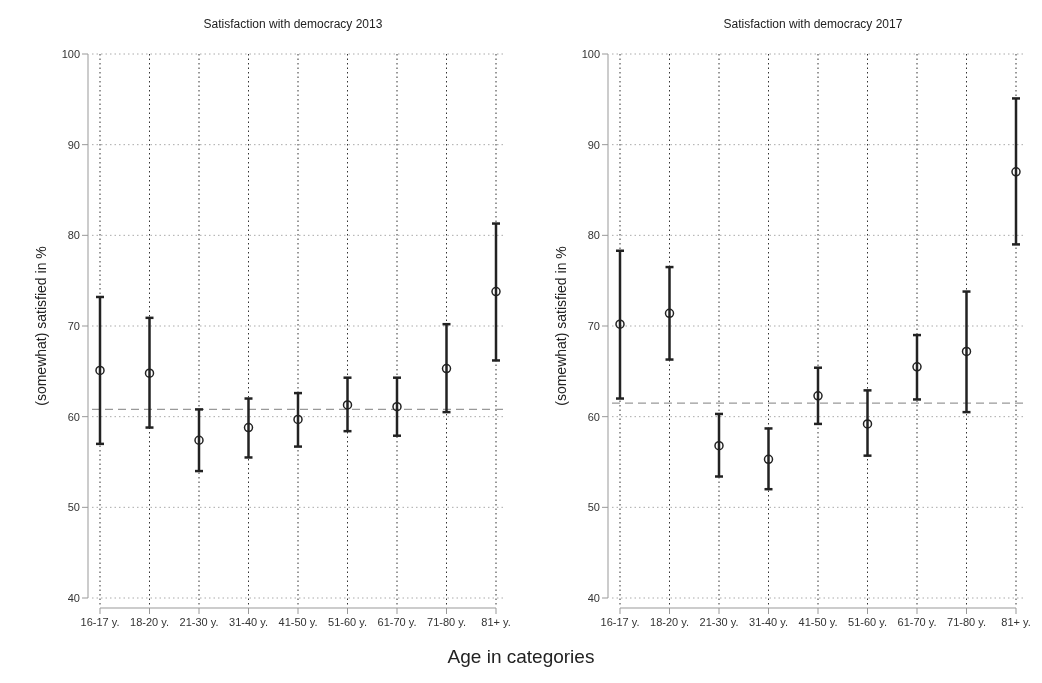  Describe the element at coordinates (521, 656) in the screenshot. I see `x-axis-title: Age in categories` at that location.